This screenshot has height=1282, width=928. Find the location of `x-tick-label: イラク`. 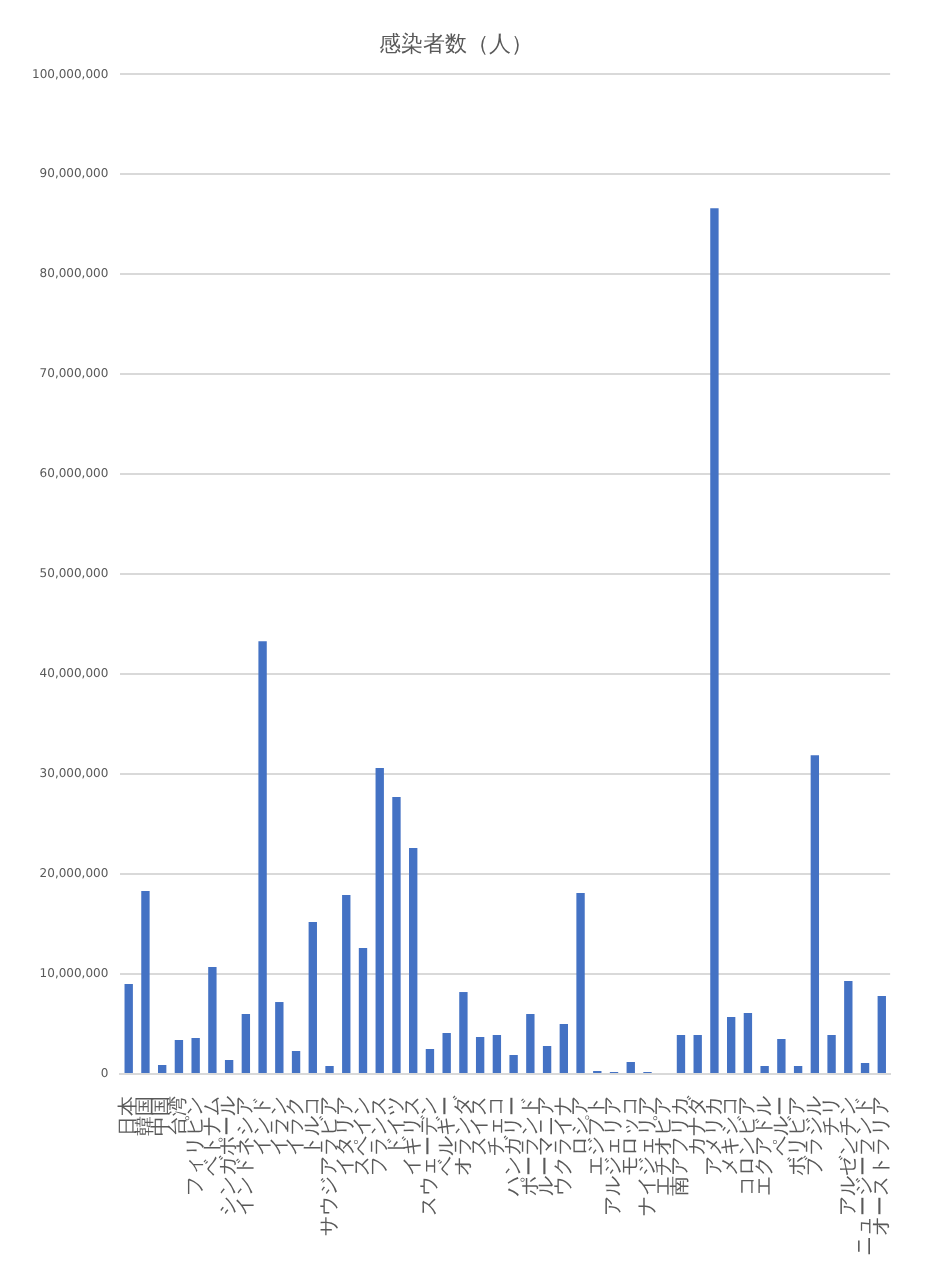

x-tick-label: イラク is located at coordinates (296, 1126).